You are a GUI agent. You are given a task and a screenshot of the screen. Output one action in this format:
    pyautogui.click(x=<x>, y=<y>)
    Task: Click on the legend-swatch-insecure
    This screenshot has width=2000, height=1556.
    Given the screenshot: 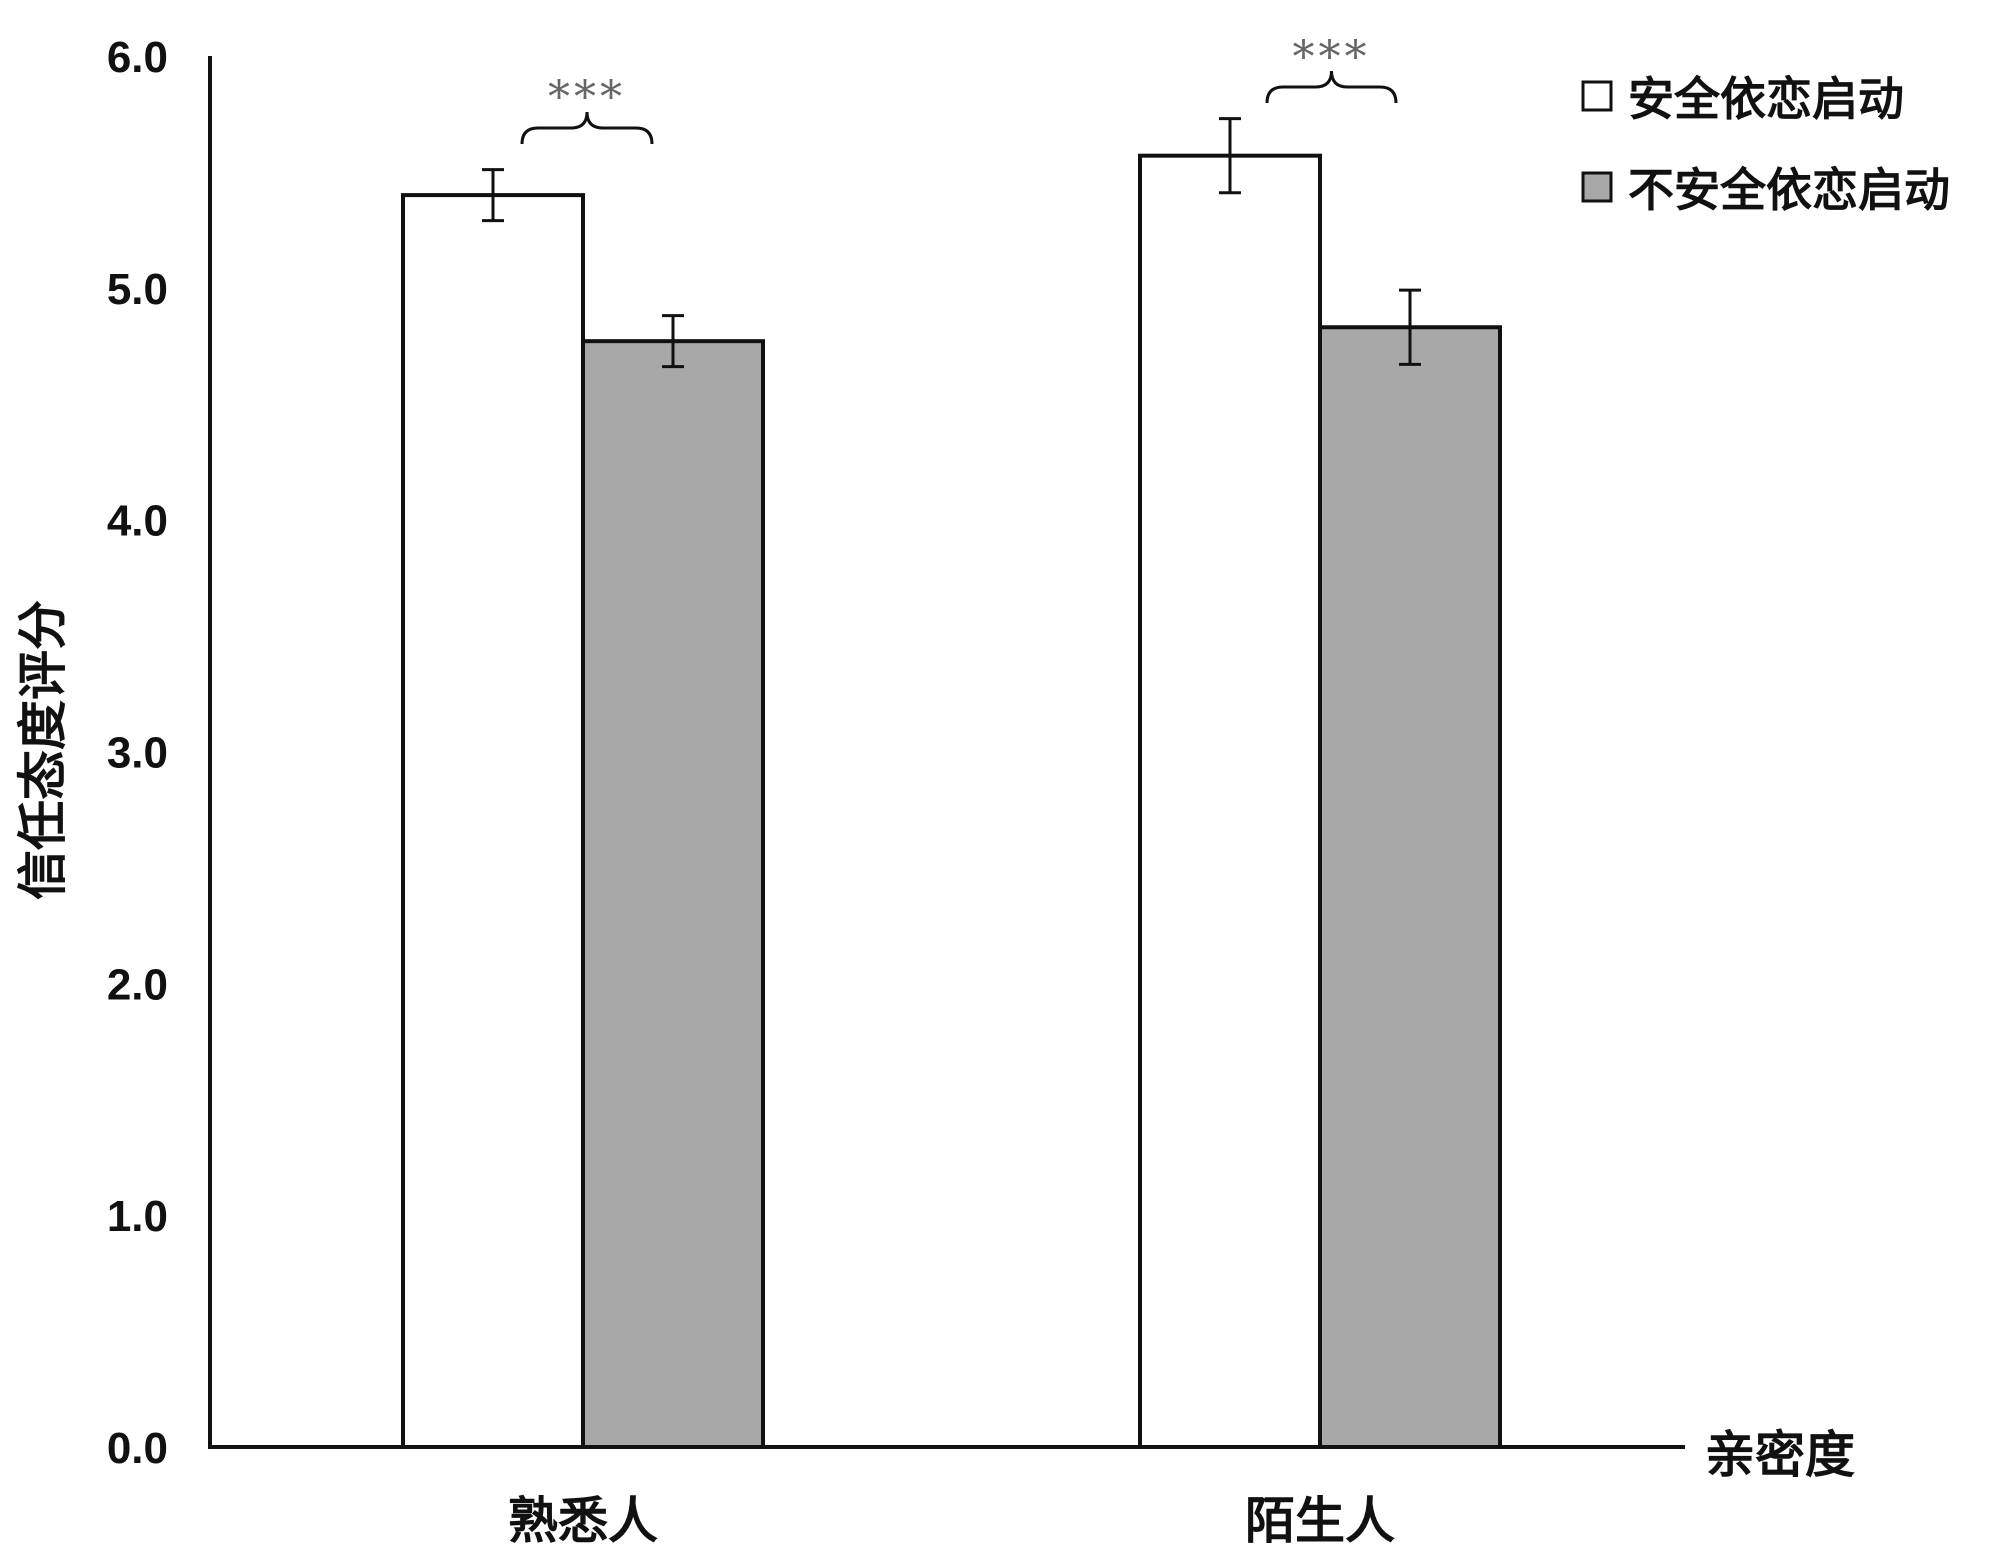 What is the action you would take?
    pyautogui.click(x=1597, y=187)
    